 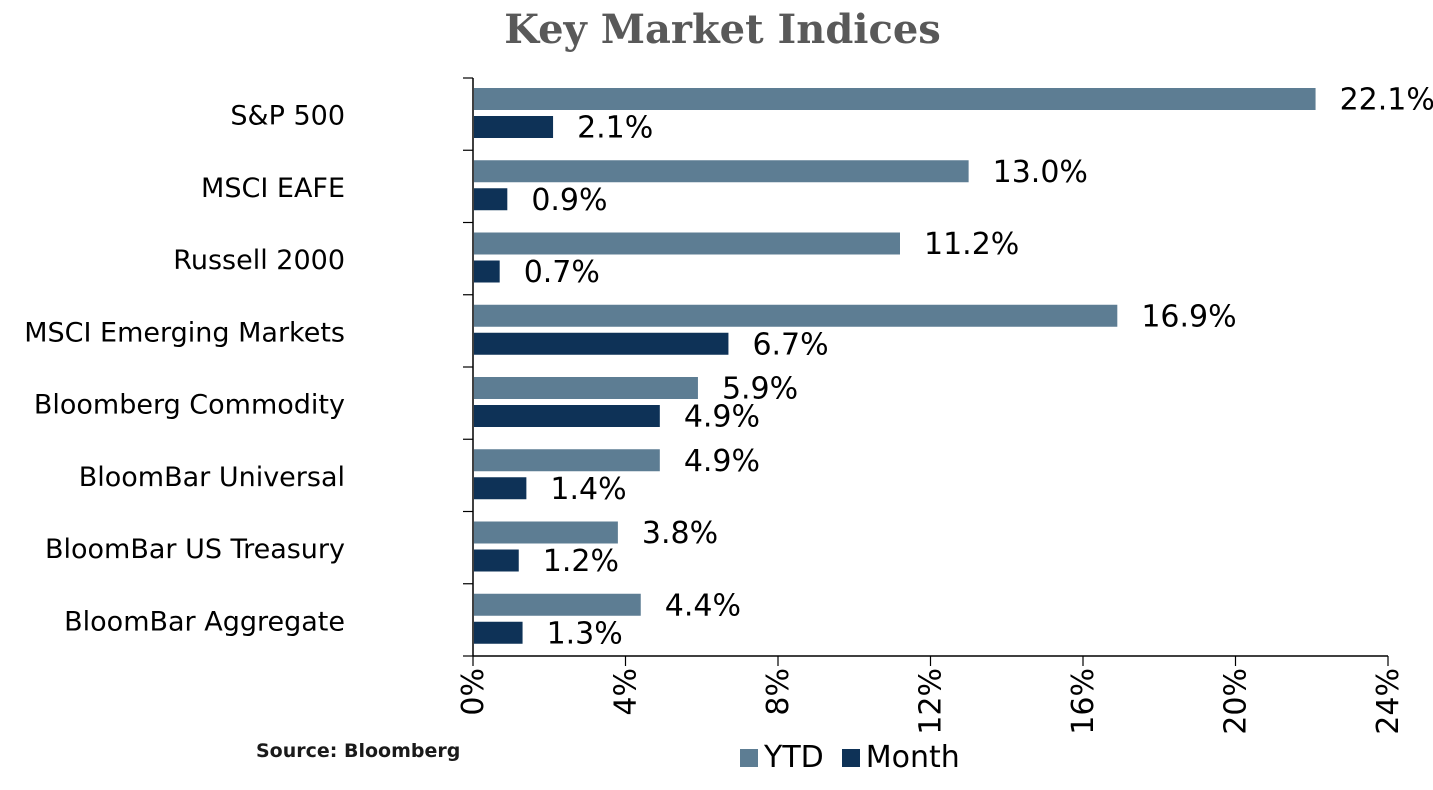 What do you see at coordinates (473, 692) in the screenshot?
I see `x-tick-label: 0%` at bounding box center [473, 692].